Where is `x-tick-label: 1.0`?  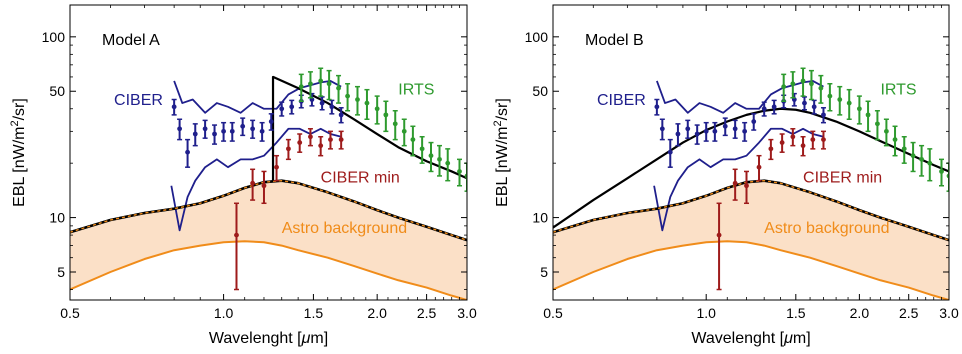 x-tick-label: 1.0 is located at coordinates (706, 313).